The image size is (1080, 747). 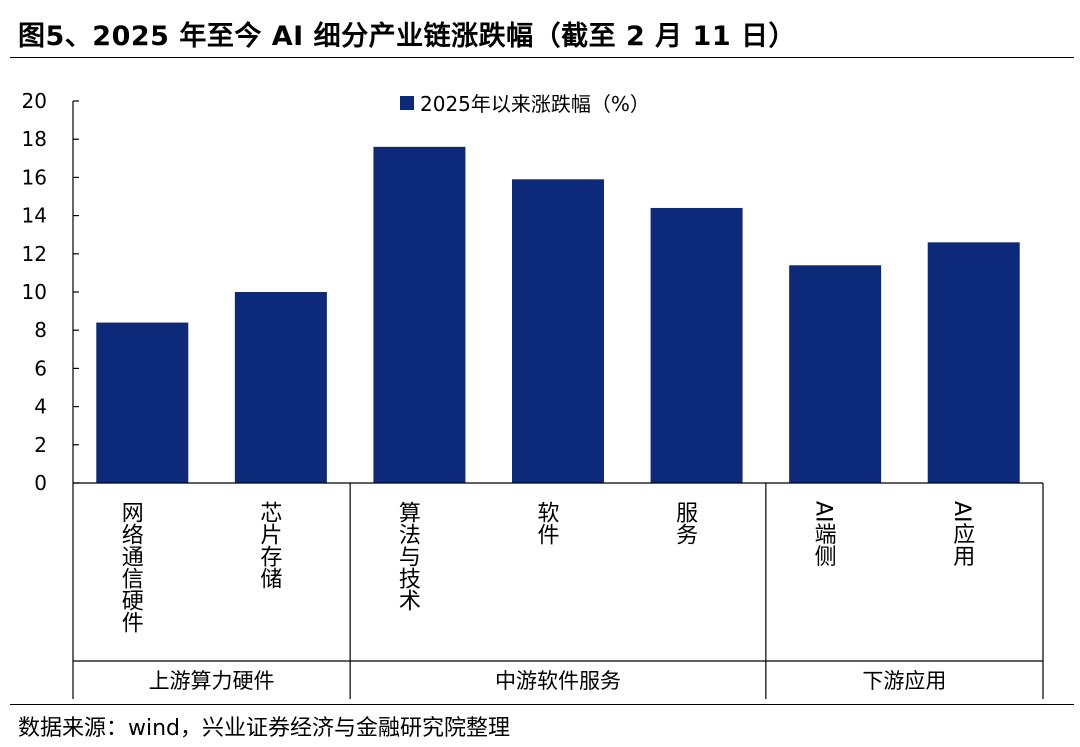 What do you see at coordinates (264, 728) in the screenshot?
I see `source-note: 数据来源：wind，兴业证券经济与金融研究院整理` at bounding box center [264, 728].